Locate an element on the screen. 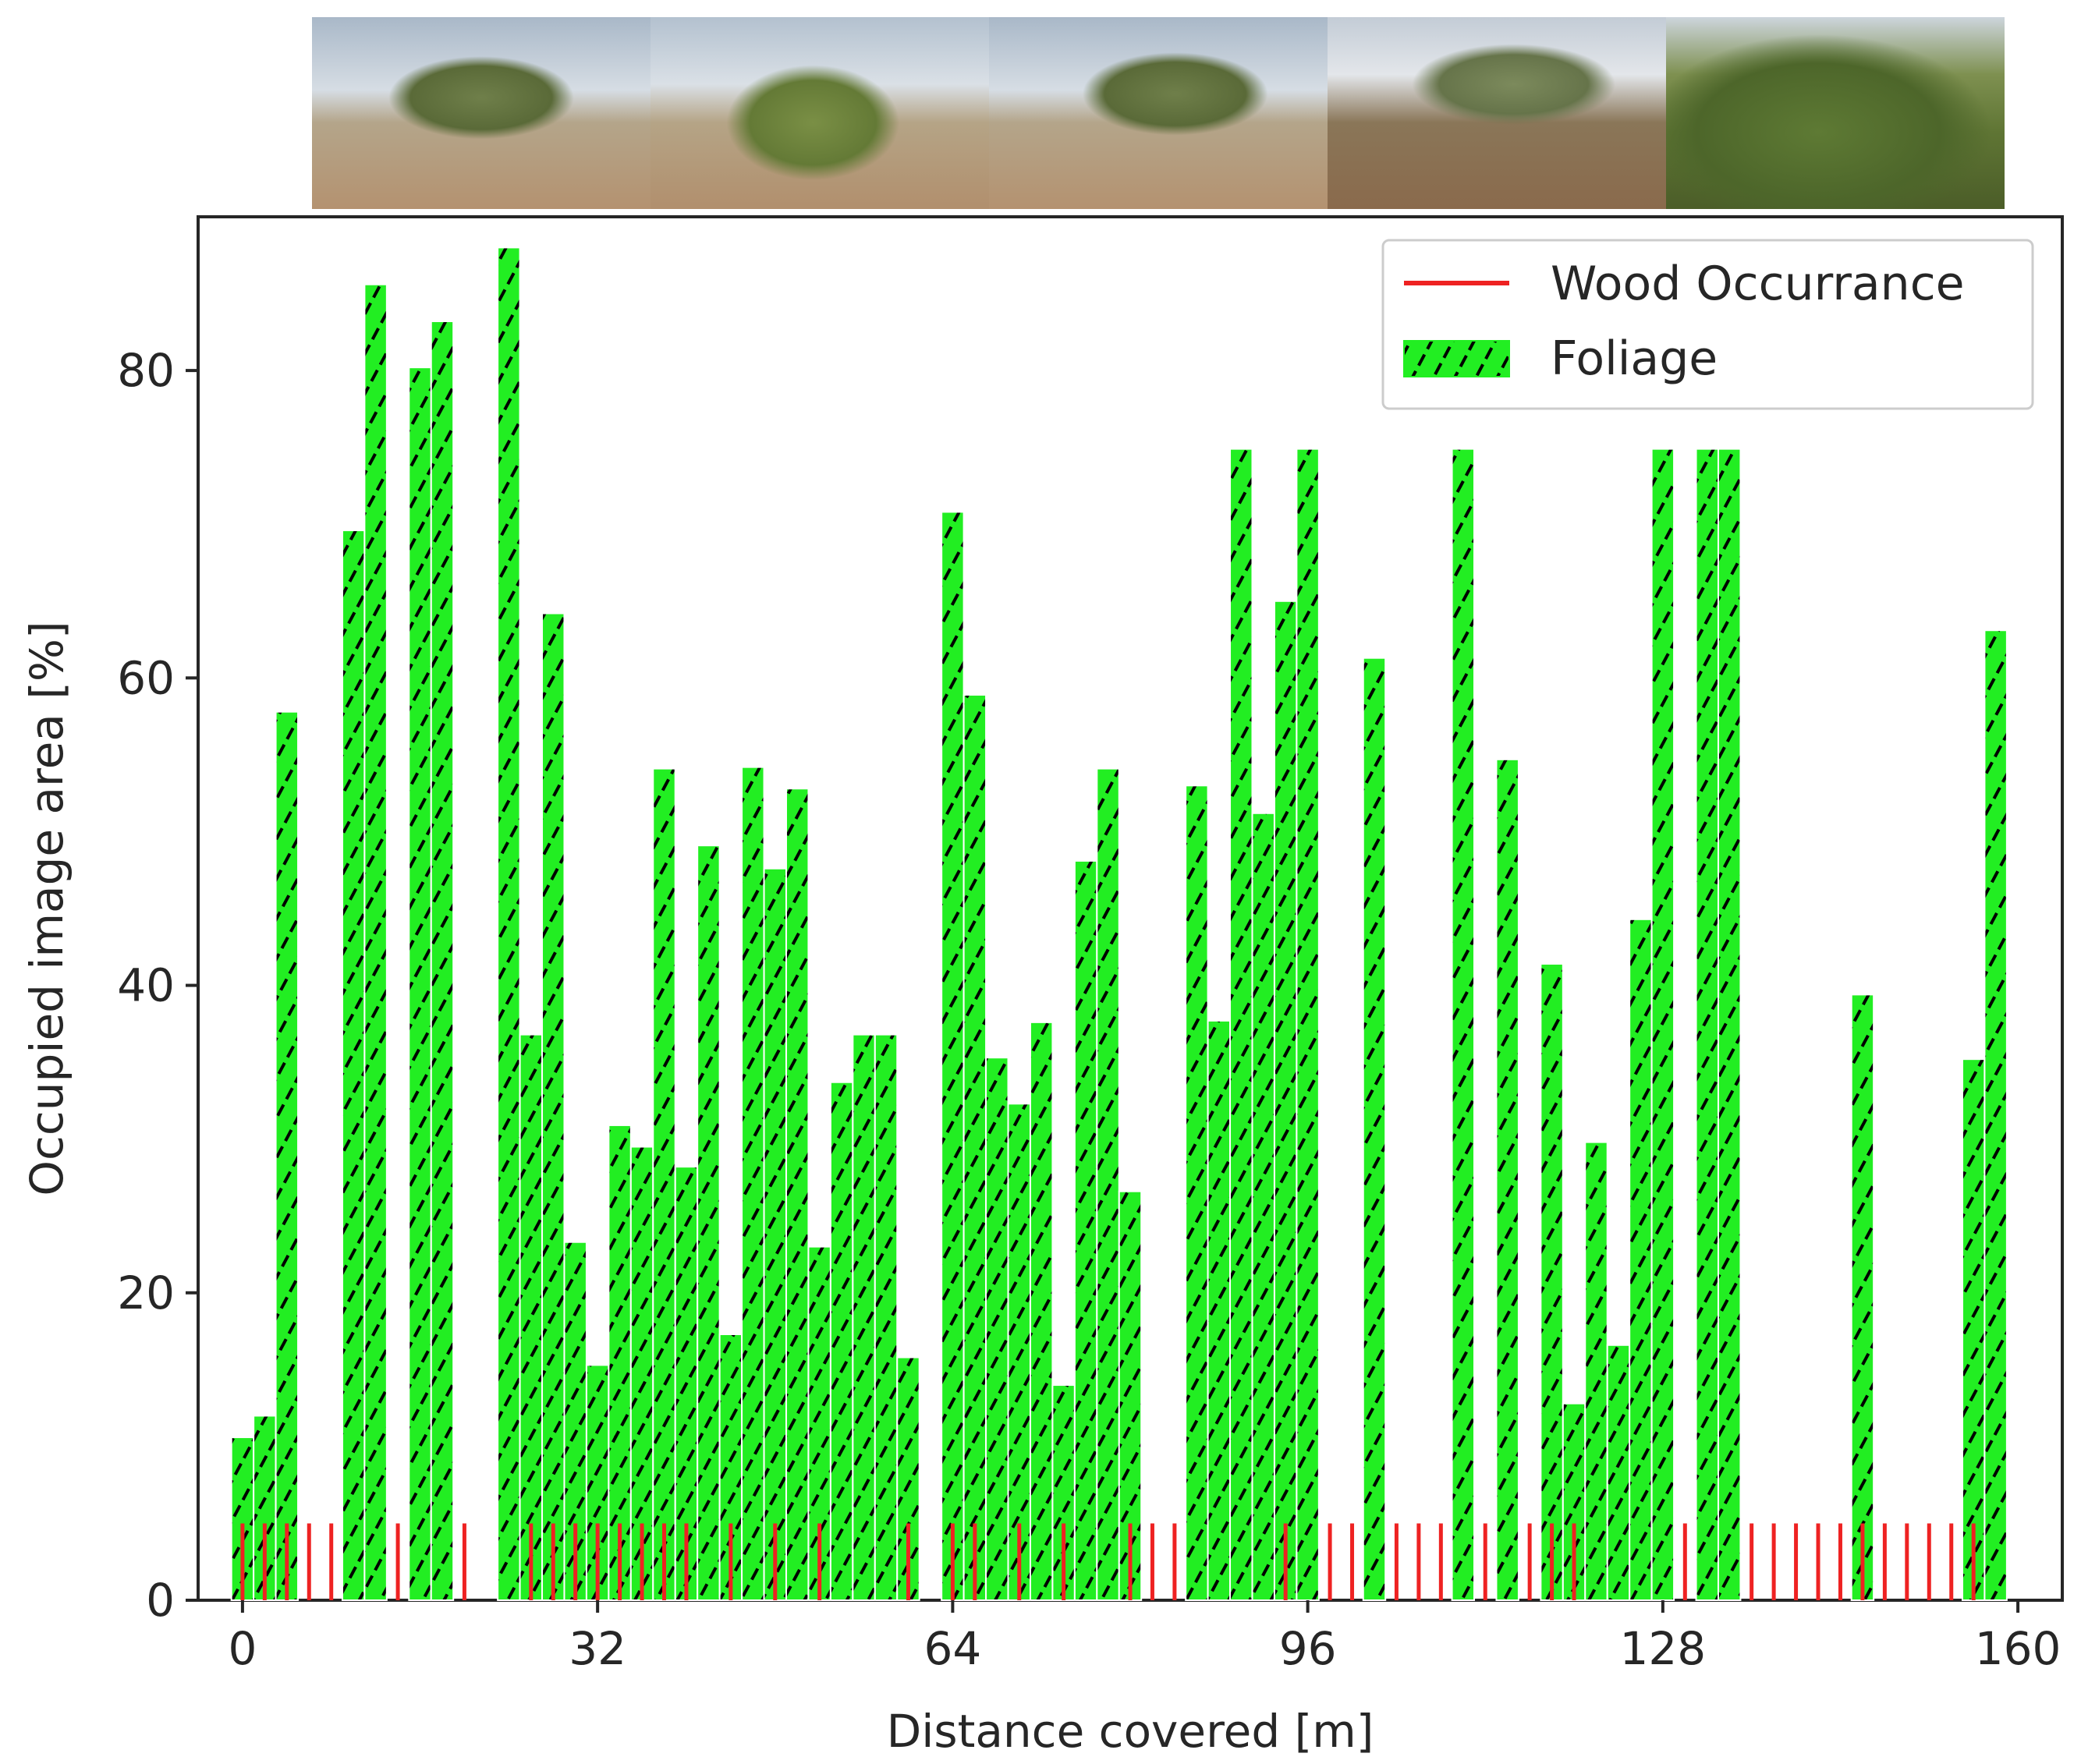 This screenshot has width=2081, height=1764. photo-strip is located at coordinates (1158, 113).